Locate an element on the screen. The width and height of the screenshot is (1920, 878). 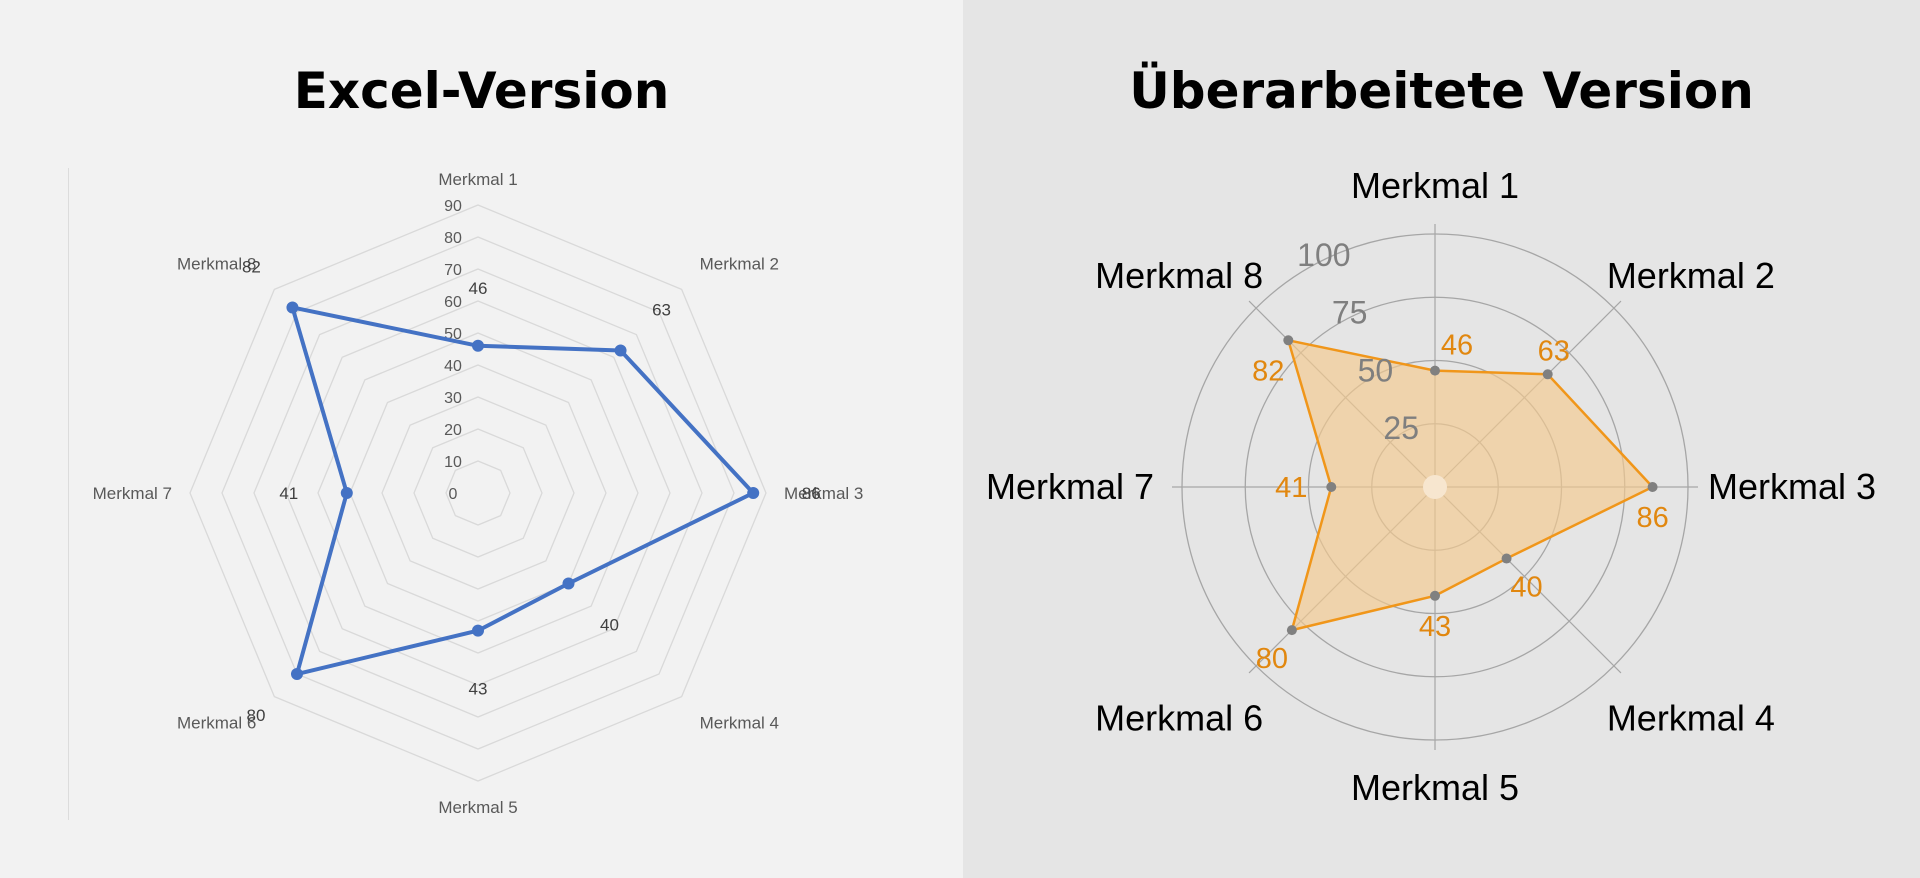
r-tick-label: 60 is located at coordinates (453, 302).